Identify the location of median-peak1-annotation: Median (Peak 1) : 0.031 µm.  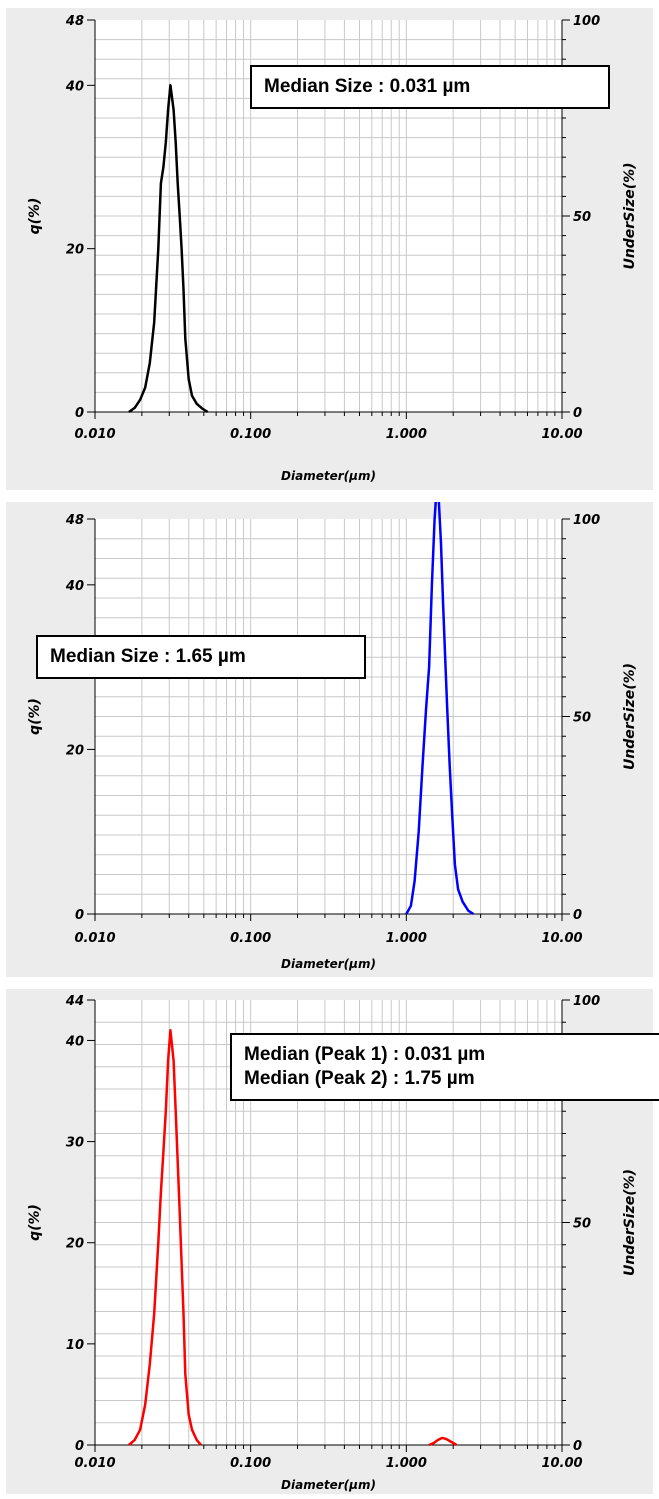
(365, 1054).